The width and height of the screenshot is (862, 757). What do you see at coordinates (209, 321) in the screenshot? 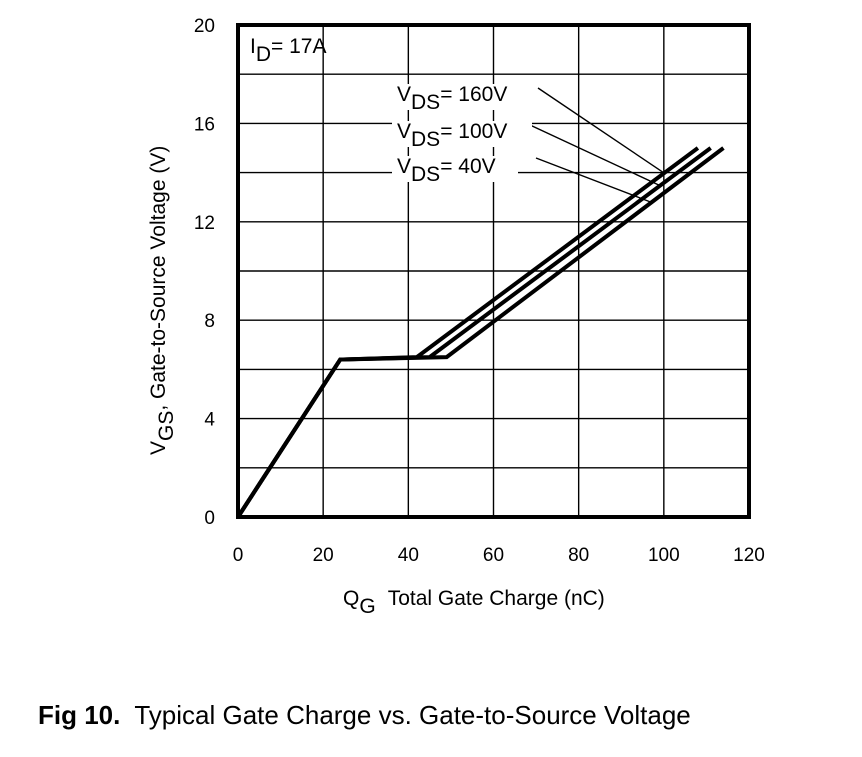
I see `y-tick-label: 8` at bounding box center [209, 321].